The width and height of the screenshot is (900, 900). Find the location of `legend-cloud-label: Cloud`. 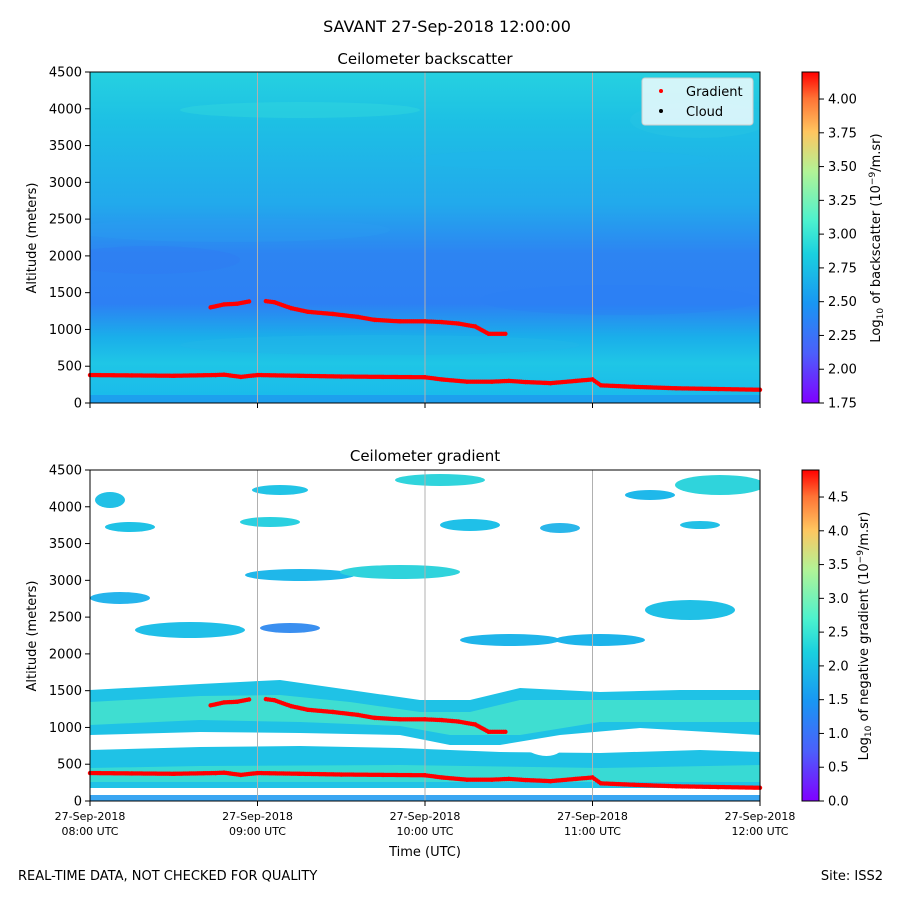

legend-cloud-label: Cloud is located at coordinates (704, 112).